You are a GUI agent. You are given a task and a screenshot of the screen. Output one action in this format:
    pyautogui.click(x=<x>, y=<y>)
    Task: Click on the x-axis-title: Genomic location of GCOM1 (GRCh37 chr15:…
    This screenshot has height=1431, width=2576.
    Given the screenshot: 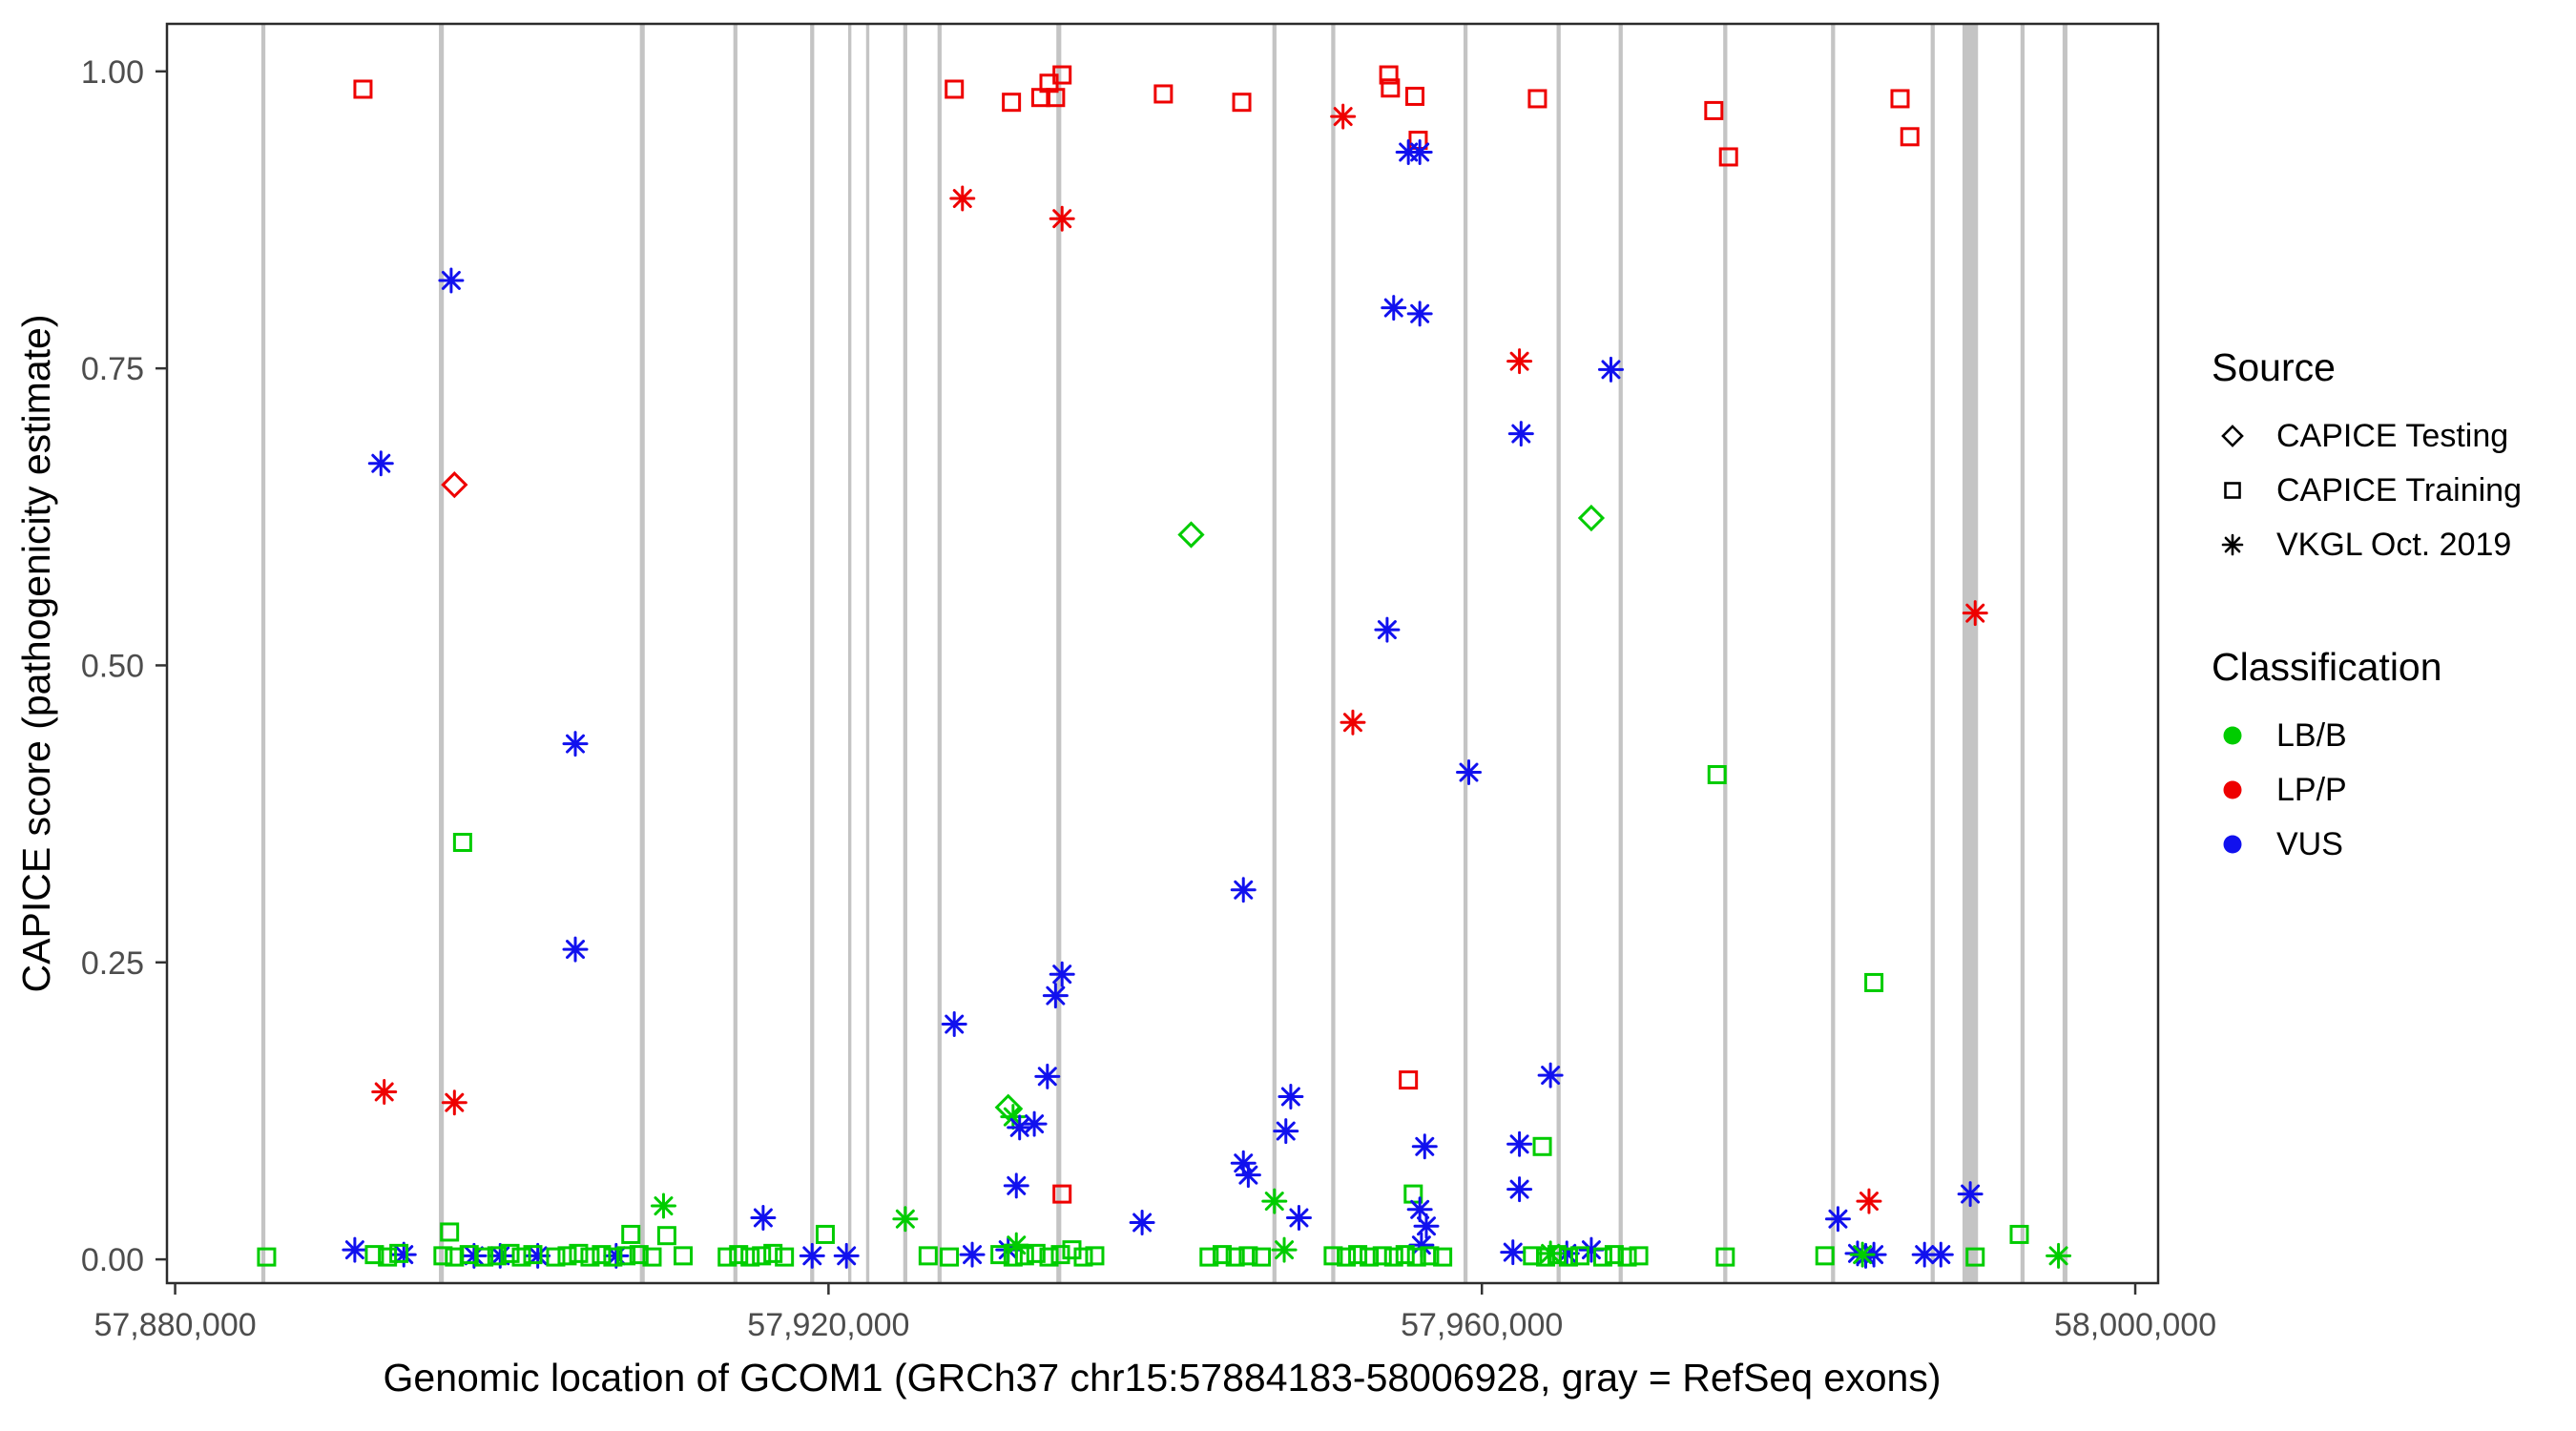 What is the action you would take?
    pyautogui.click(x=1163, y=1378)
    